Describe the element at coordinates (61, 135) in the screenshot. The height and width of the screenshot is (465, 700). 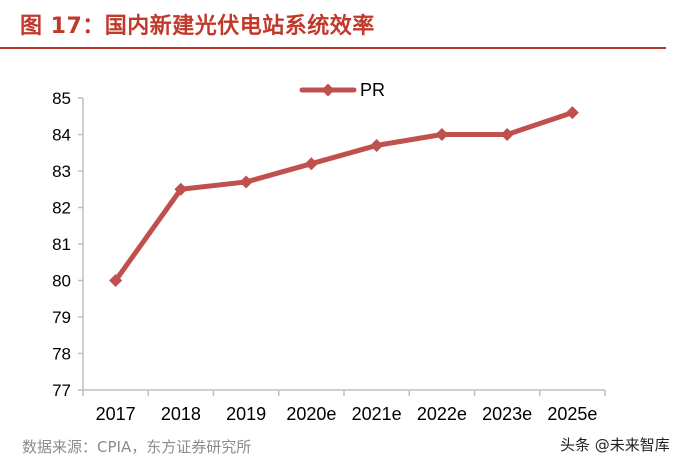
I see `y-tick-label: 84` at that location.